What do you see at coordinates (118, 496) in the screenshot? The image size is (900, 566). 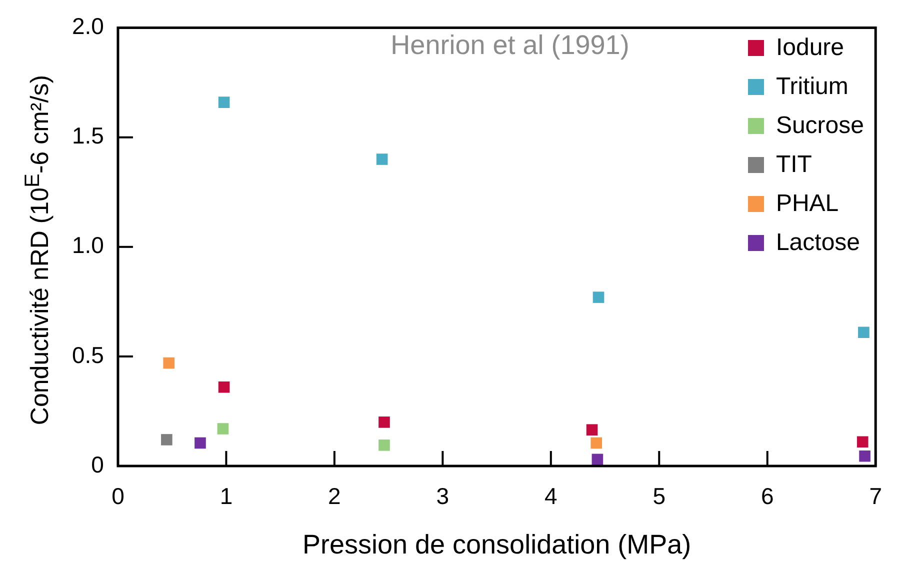 I see `x-tick-label: 0` at bounding box center [118, 496].